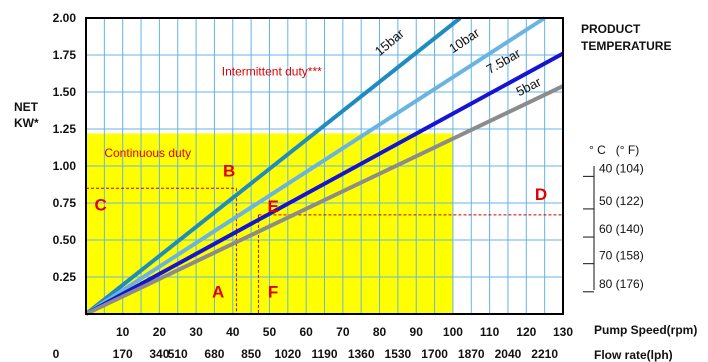  Describe the element at coordinates (621, 256) in the screenshot. I see `temperature-label: 70 (158)` at that location.